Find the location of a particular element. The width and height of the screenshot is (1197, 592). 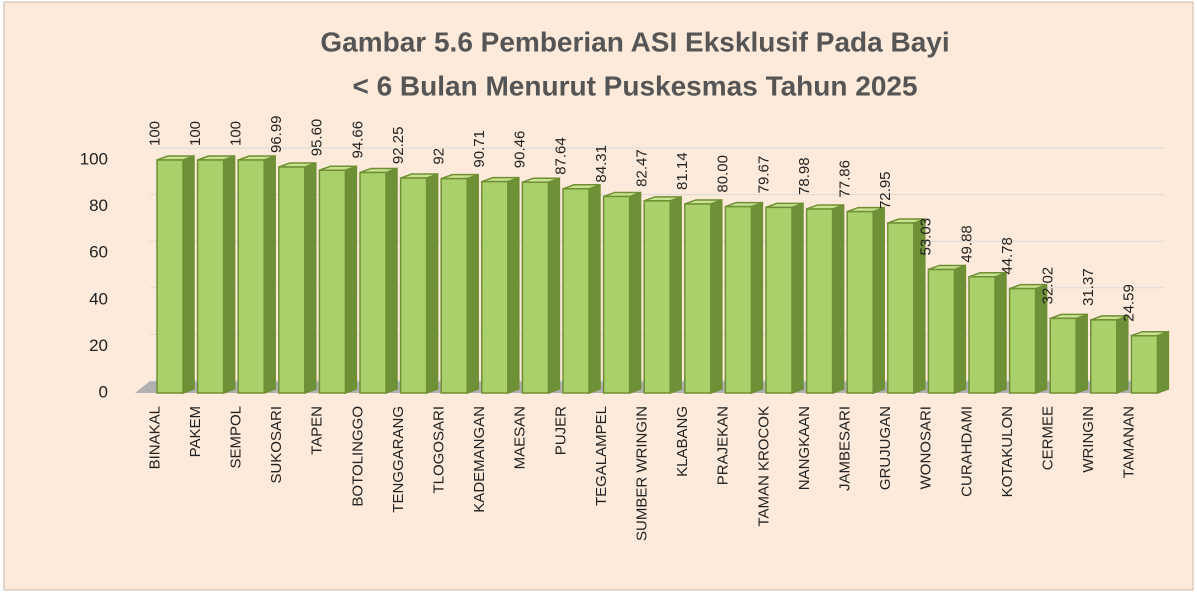

data-label: 94.66 is located at coordinates (357, 140).